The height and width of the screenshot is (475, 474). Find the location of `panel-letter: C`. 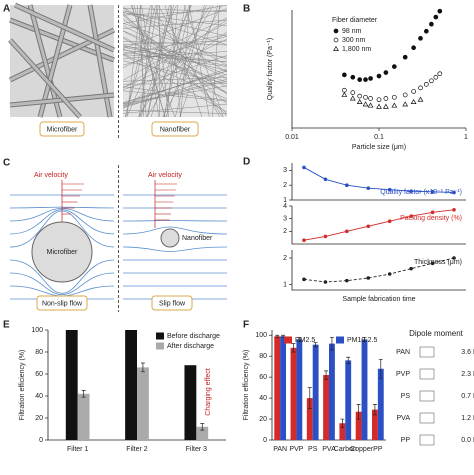

panel-letter: C is located at coordinates (6, 163).